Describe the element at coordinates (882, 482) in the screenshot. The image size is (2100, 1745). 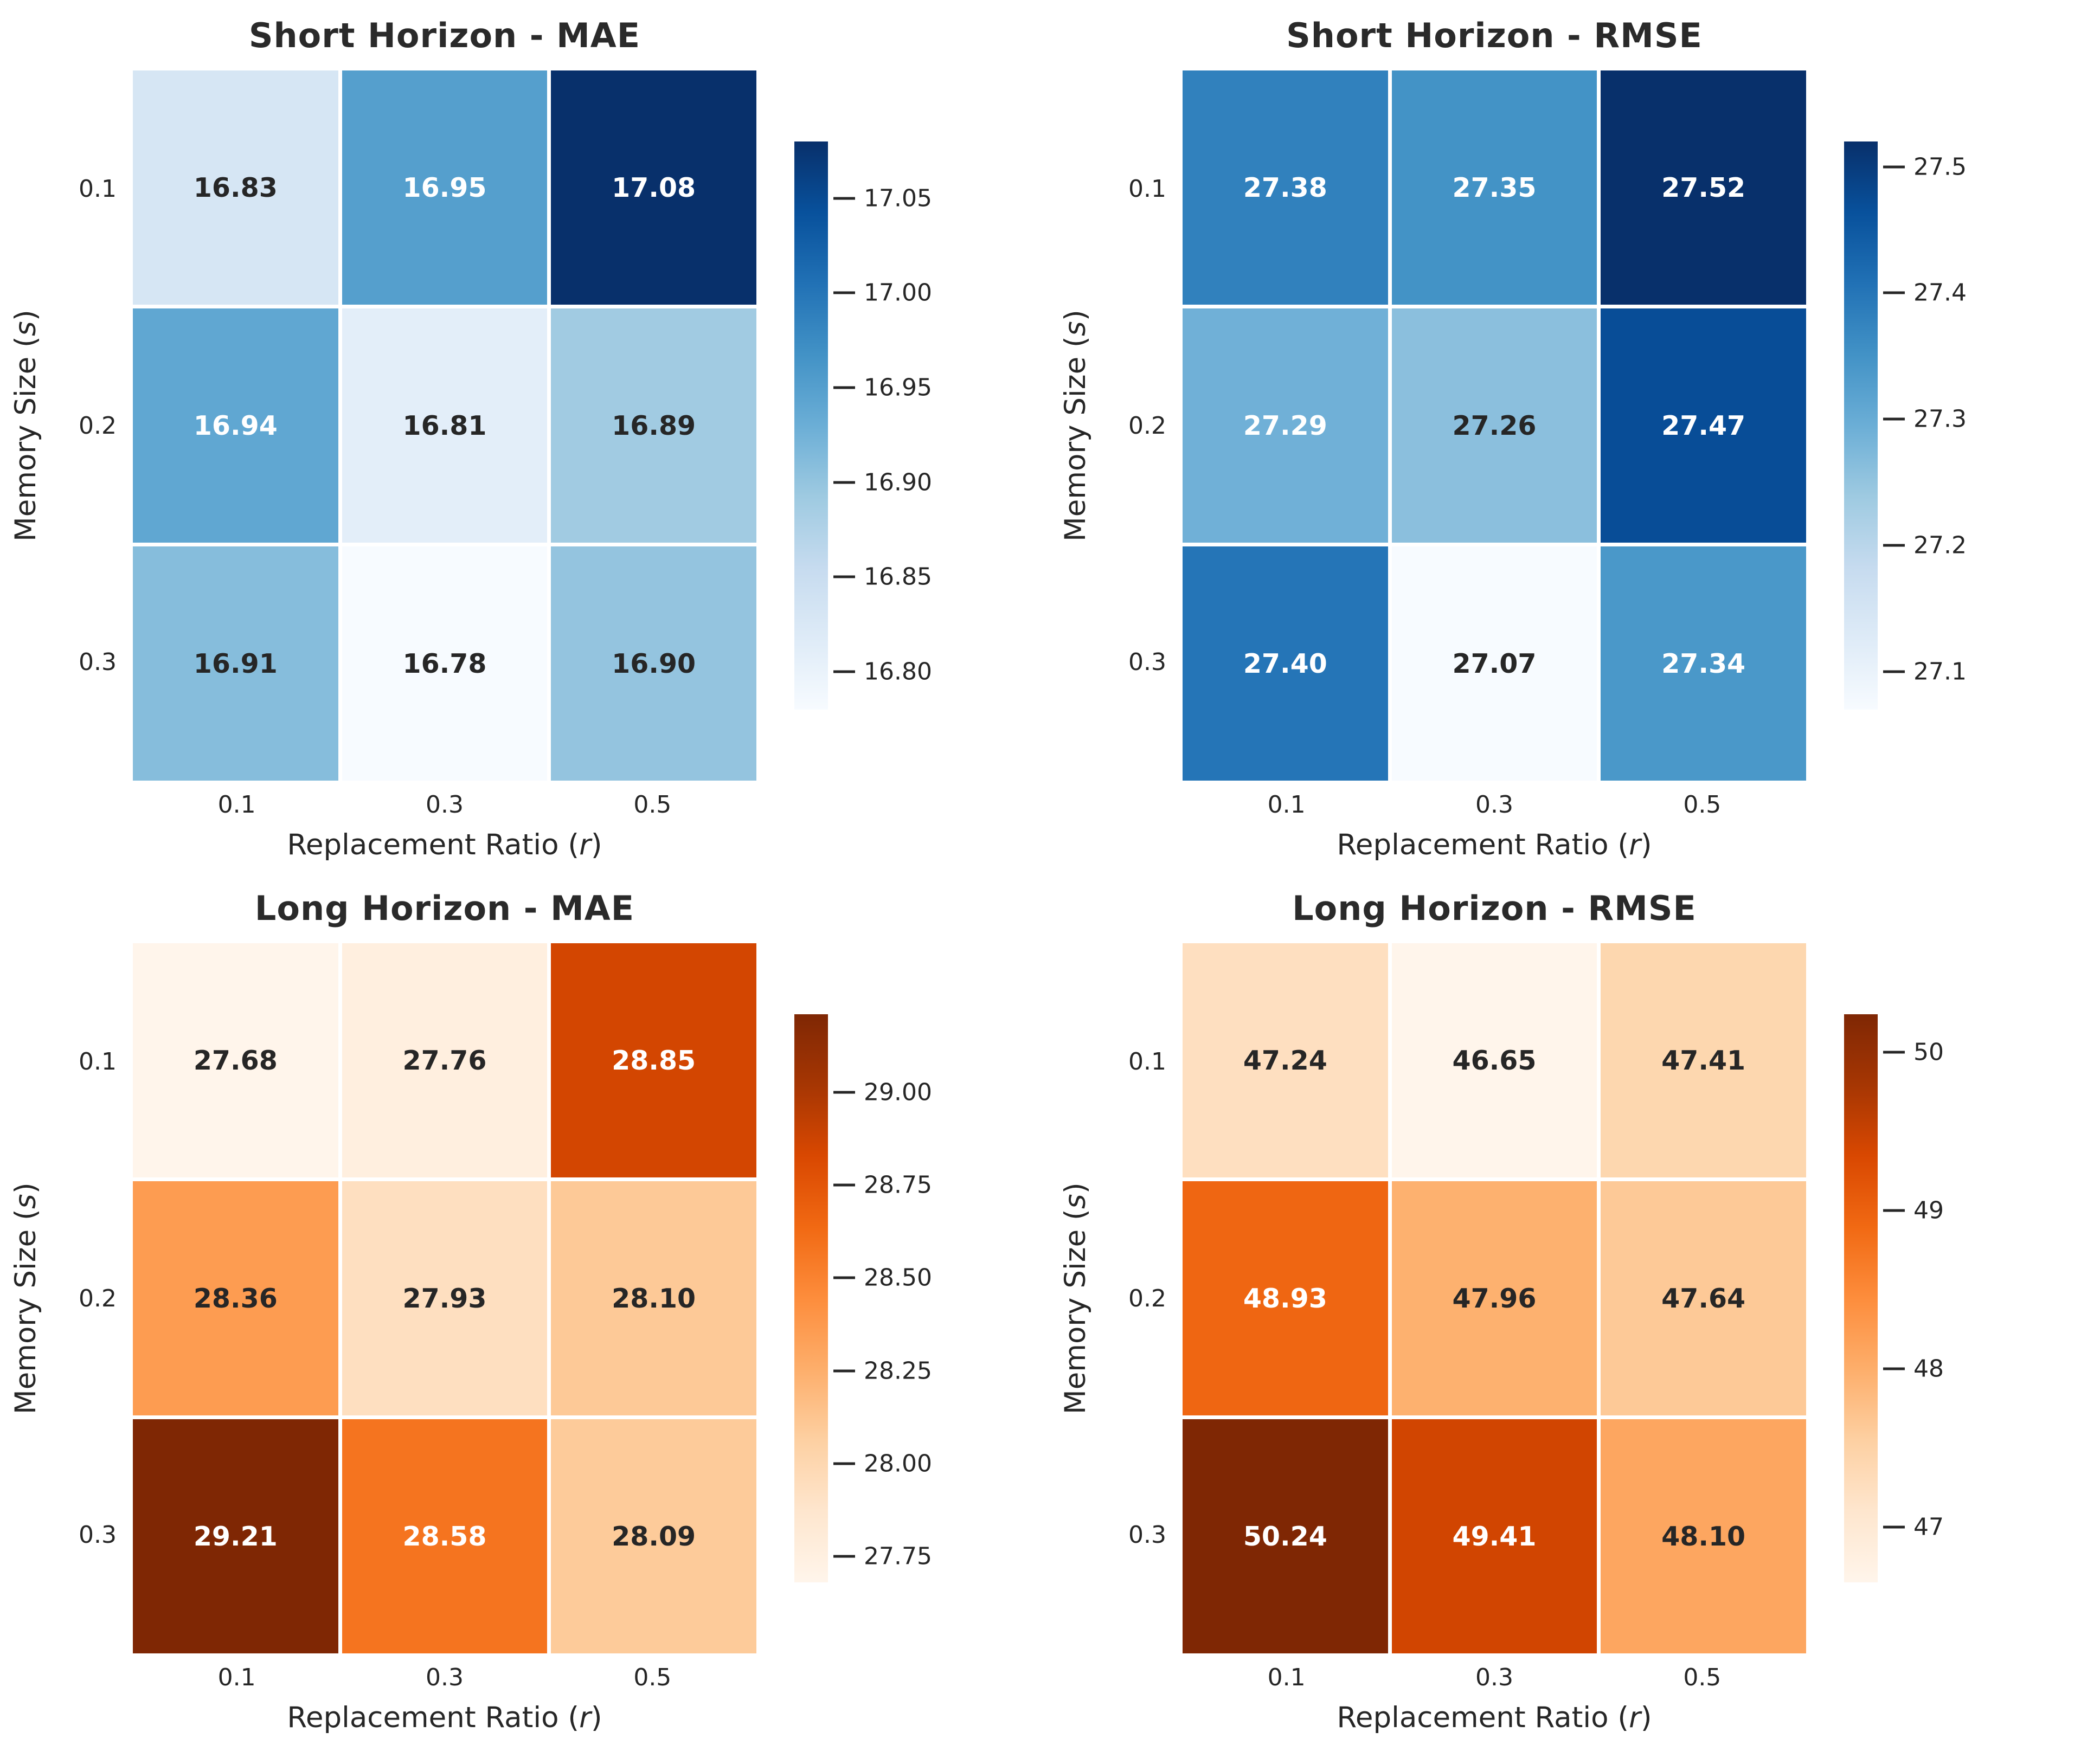
I see `colorbar-tick: 16.90` at that location.